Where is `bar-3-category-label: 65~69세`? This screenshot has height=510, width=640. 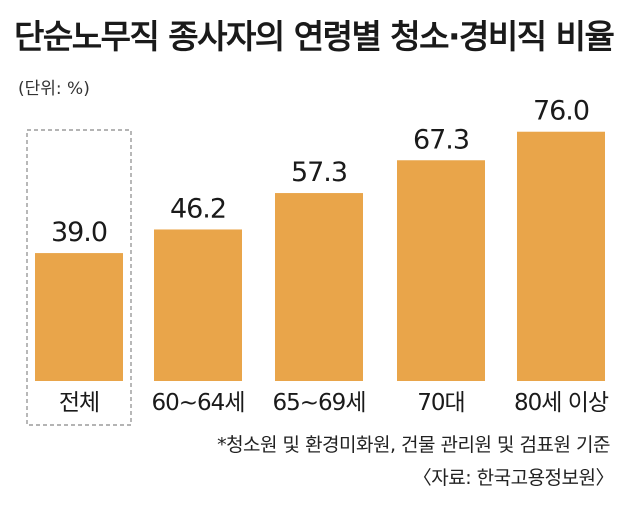
bar-3-category-label: 65~69세 is located at coordinates (319, 403).